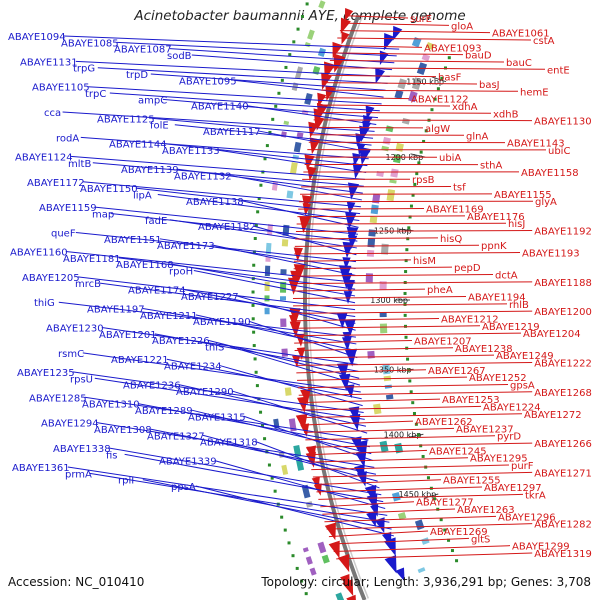 The height and width of the screenshot is (600, 600). I want to click on gene-label-ABAYE1318: ABAYE1318, so click(229, 443).